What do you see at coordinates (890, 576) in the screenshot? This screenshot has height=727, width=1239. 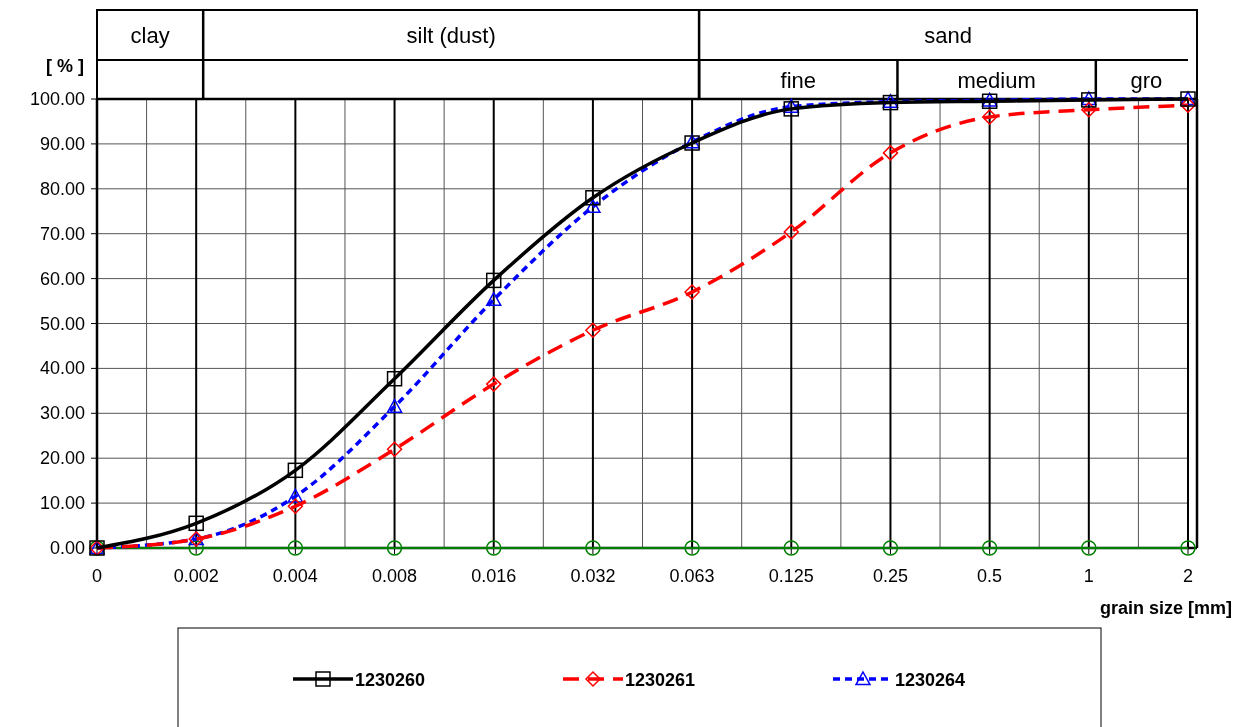 I see `x-tick-label: 0.25` at bounding box center [890, 576].